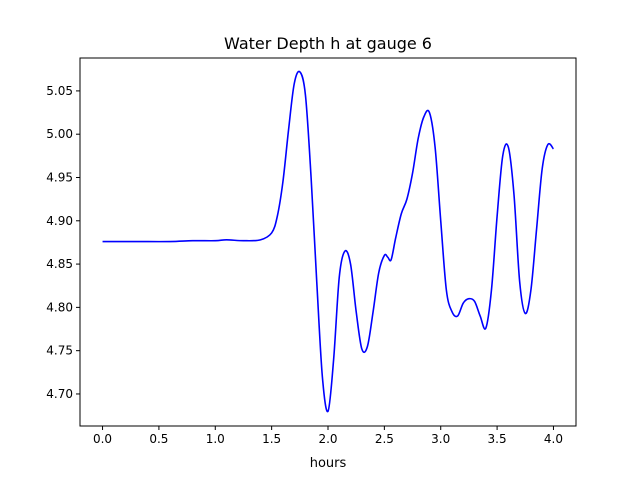 The image size is (640, 484). Describe the element at coordinates (102, 439) in the screenshot. I see `x-tick-label: 0.0` at that location.